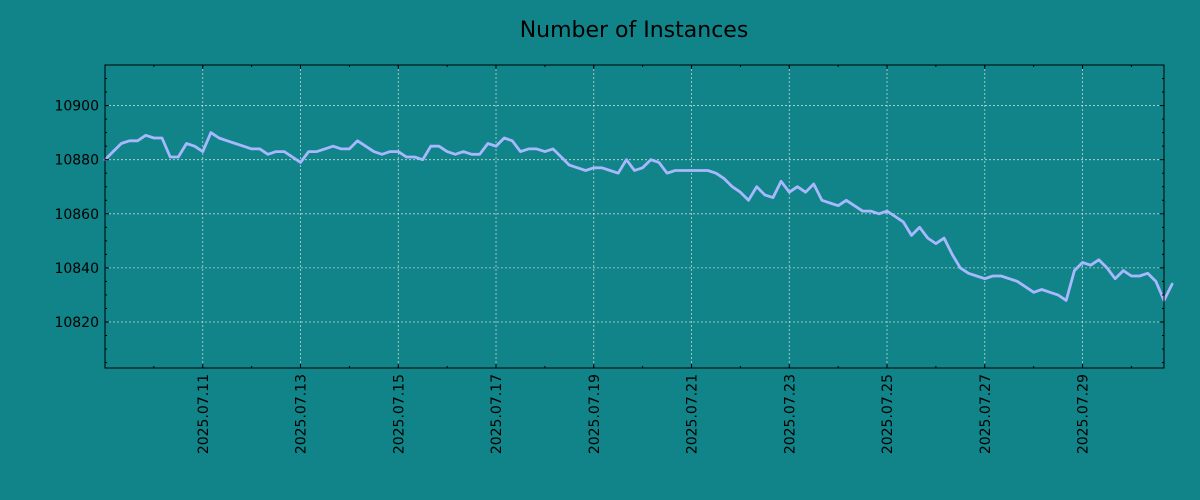  Describe the element at coordinates (634, 30) in the screenshot. I see `chart-title: Number of Instances` at that location.